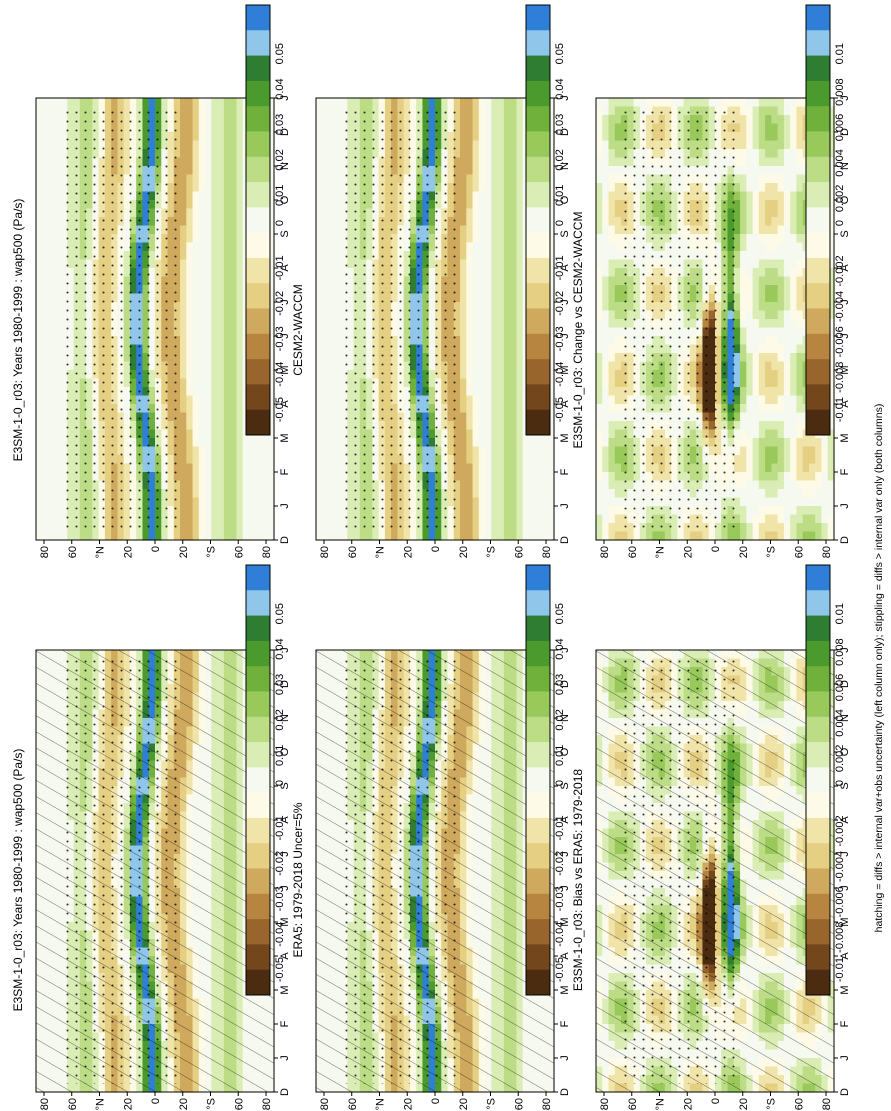 This screenshot has width=891, height=1111. I want to click on lat-tick-label: 80, so click(267, 1104).